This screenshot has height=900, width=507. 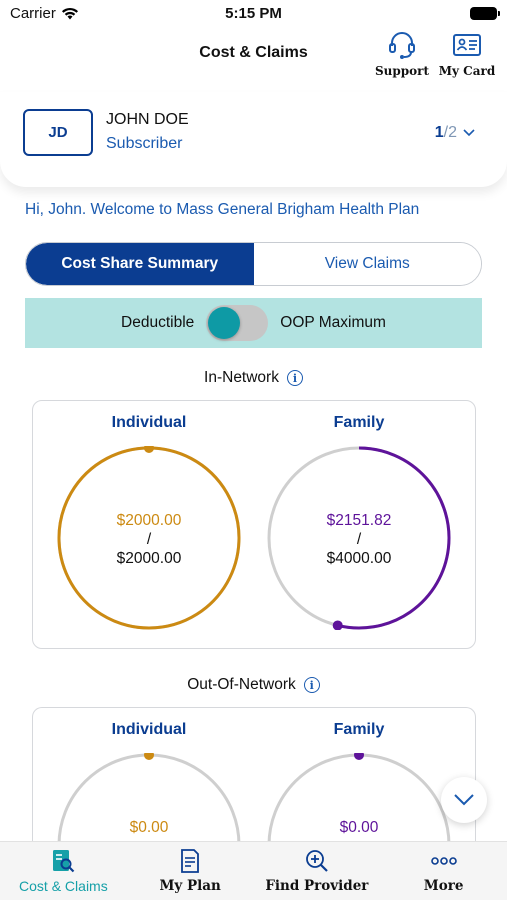 I want to click on bottom-tab-bar: Cost & Claims My Plan Find Provider More, so click(x=253, y=870).